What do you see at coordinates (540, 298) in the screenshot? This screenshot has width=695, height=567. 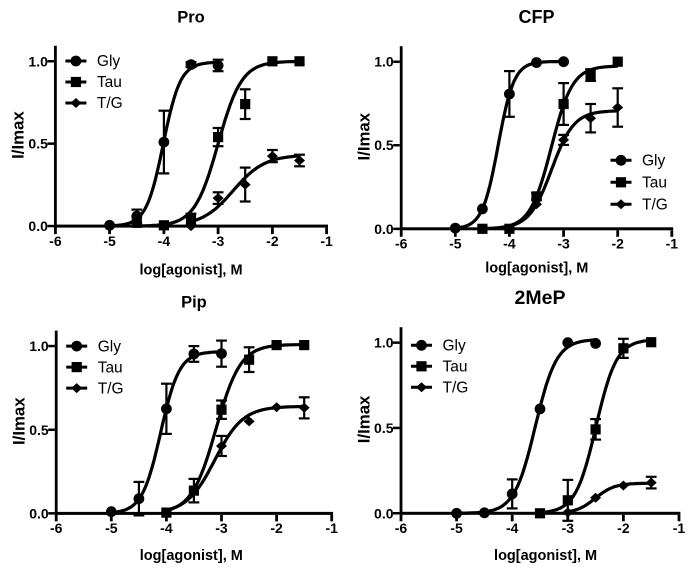 I see `svg-text: 2MeP` at bounding box center [540, 298].